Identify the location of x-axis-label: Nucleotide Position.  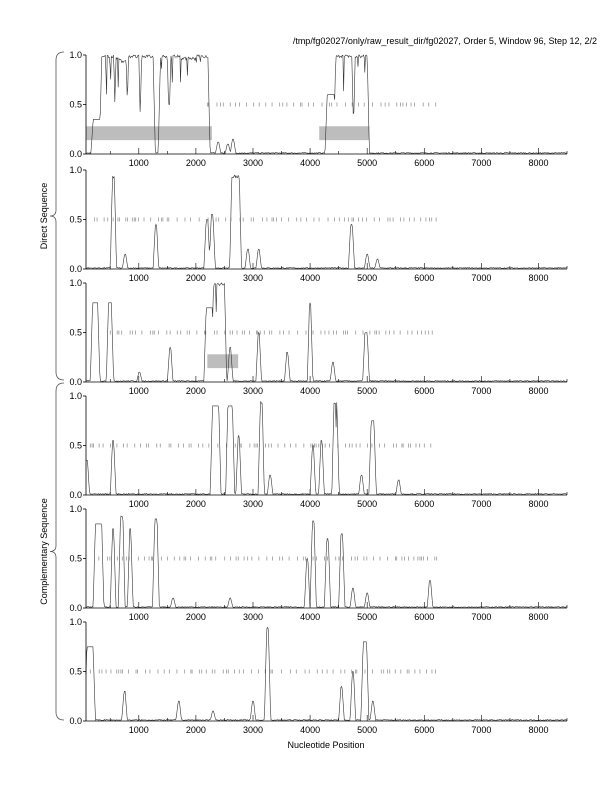
(325, 745).